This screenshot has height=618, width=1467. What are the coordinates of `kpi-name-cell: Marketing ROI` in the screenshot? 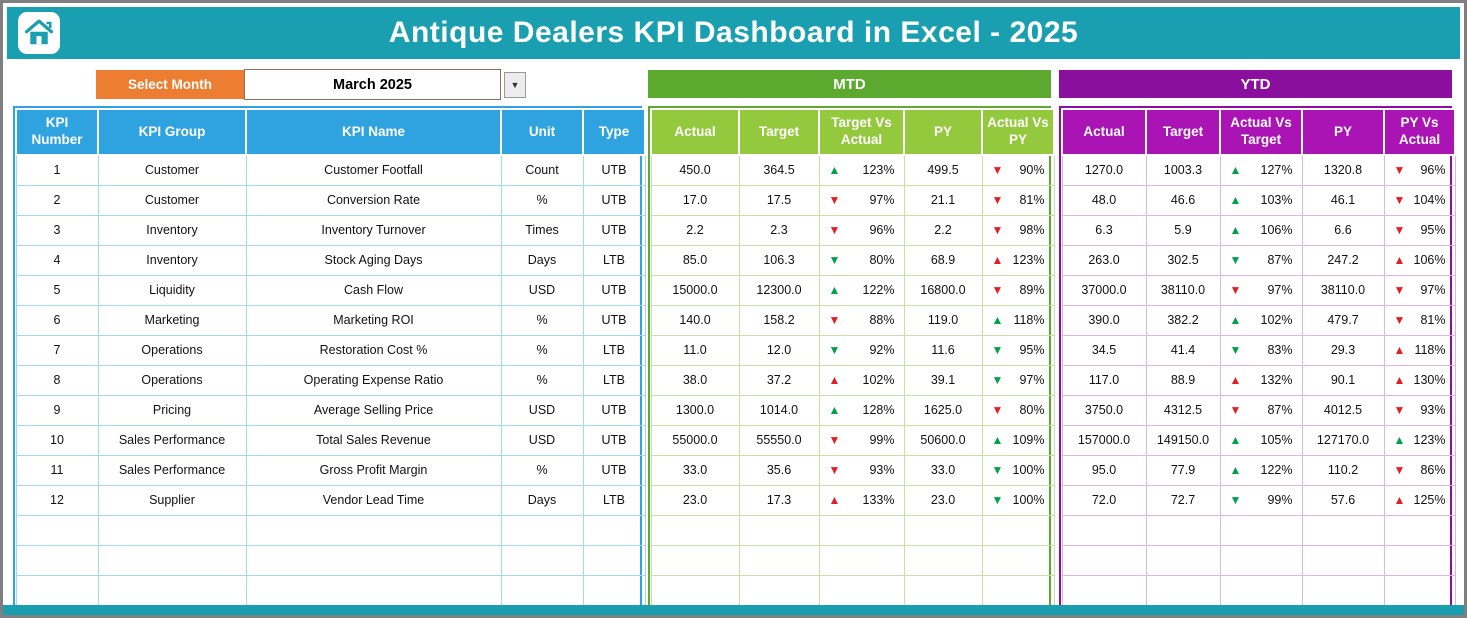 It's located at (373, 320).